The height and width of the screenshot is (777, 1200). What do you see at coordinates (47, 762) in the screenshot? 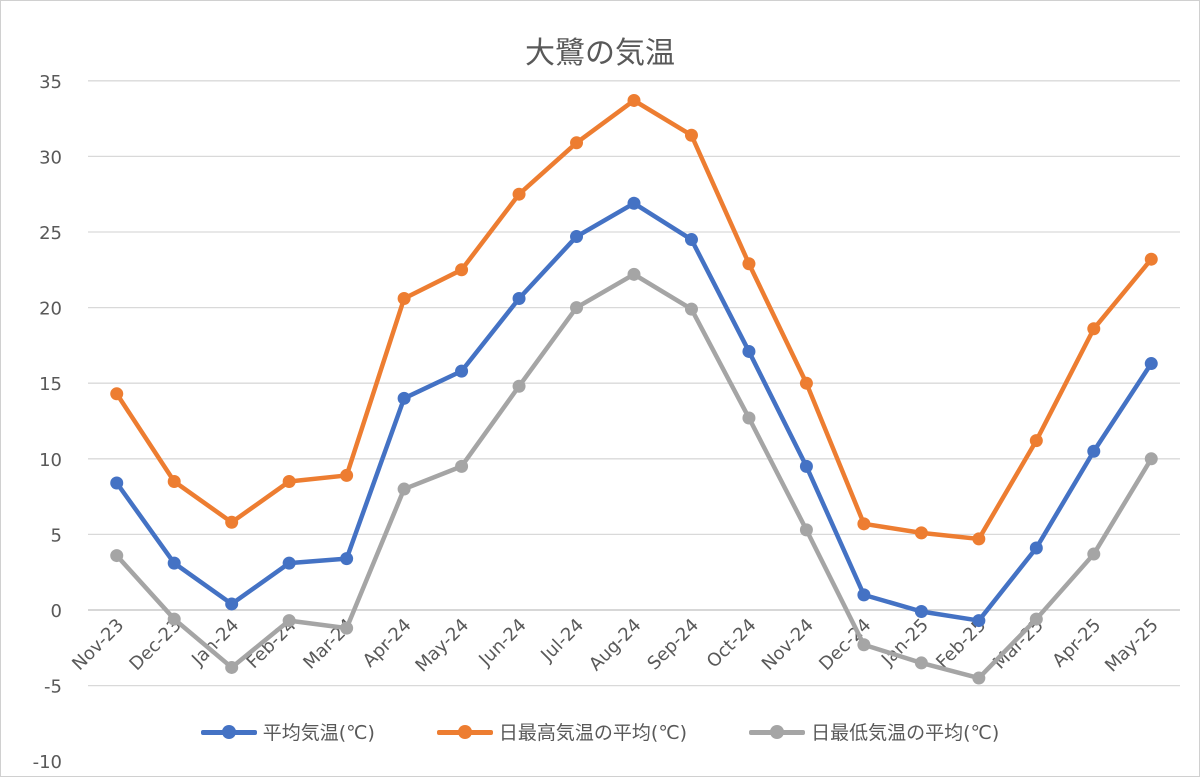
I see `y-tick-label: -10` at bounding box center [47, 762].